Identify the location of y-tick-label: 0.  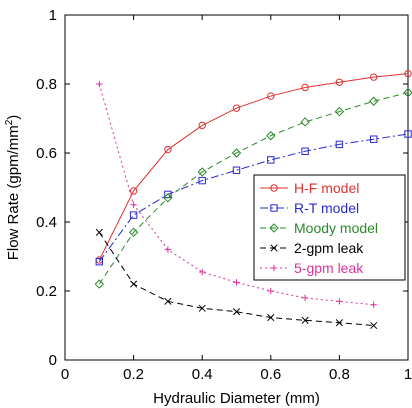
(53, 360).